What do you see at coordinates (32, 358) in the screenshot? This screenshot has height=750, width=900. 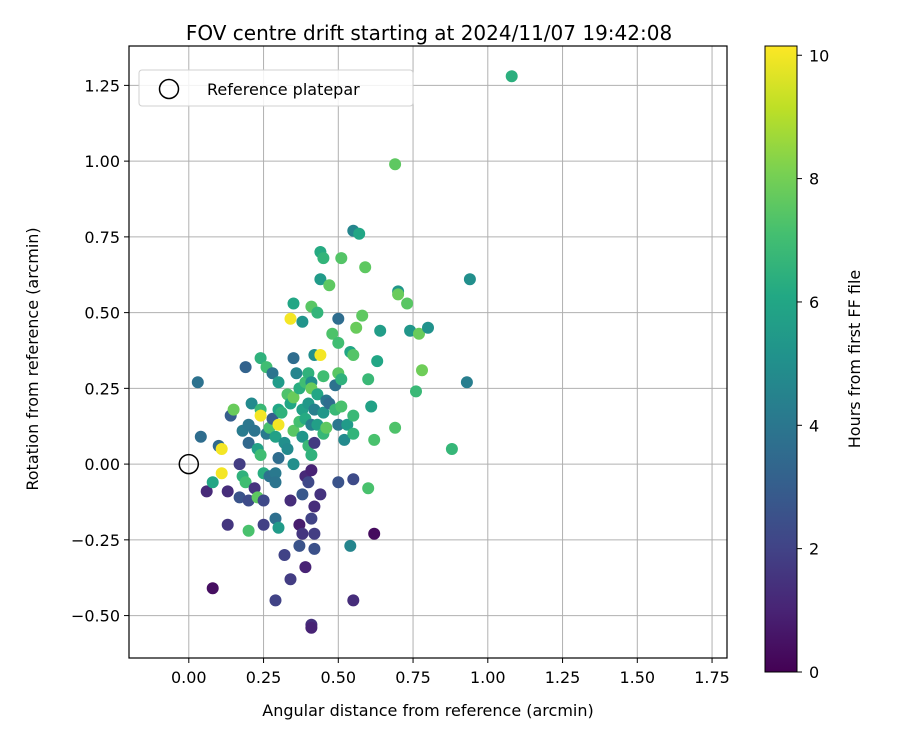 I see `y-axis-label: Rotation from reference (arcmin)` at bounding box center [32, 358].